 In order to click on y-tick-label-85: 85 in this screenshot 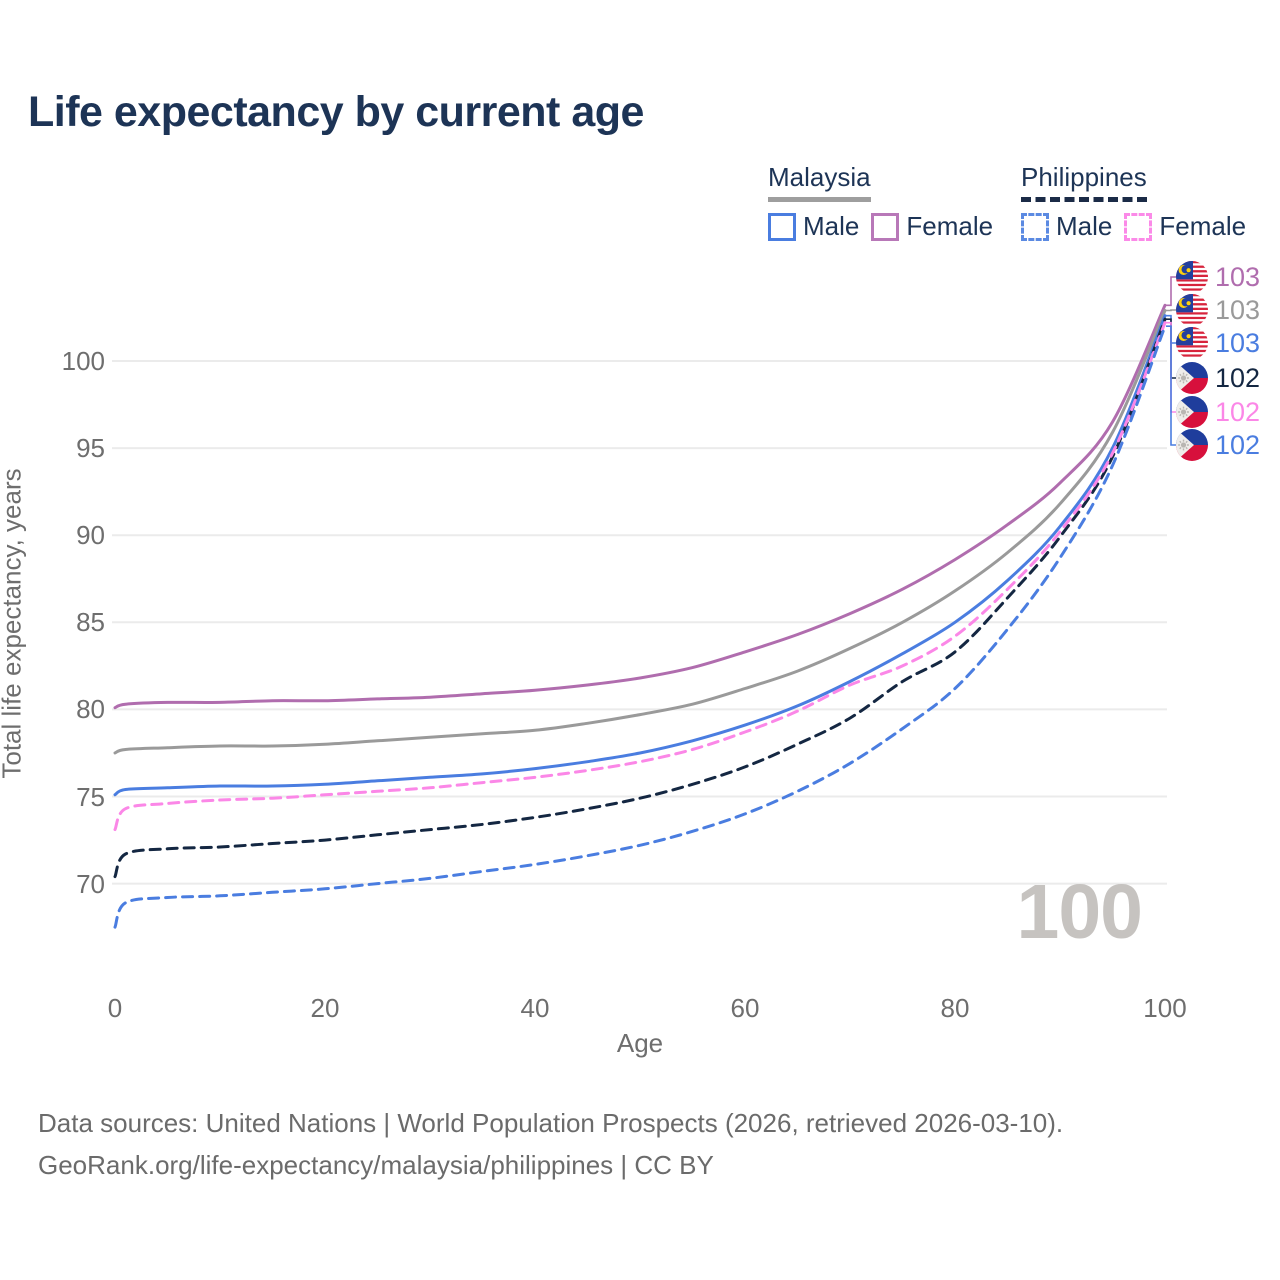, I will do `click(90, 622)`.